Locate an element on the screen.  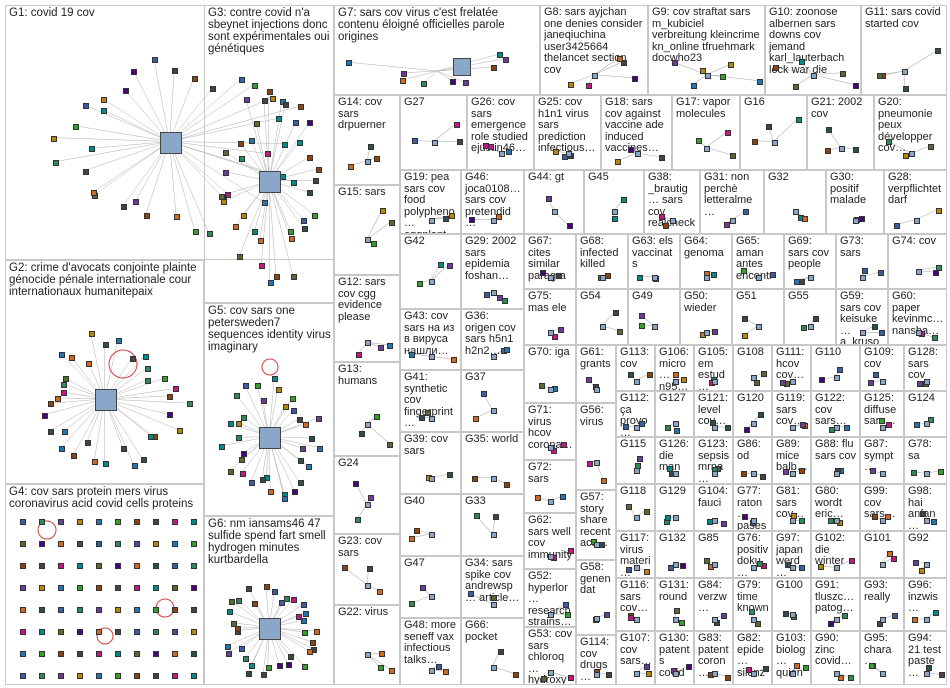
group-label: G14: cov sars drpuerner is located at coordinates (362, 113).